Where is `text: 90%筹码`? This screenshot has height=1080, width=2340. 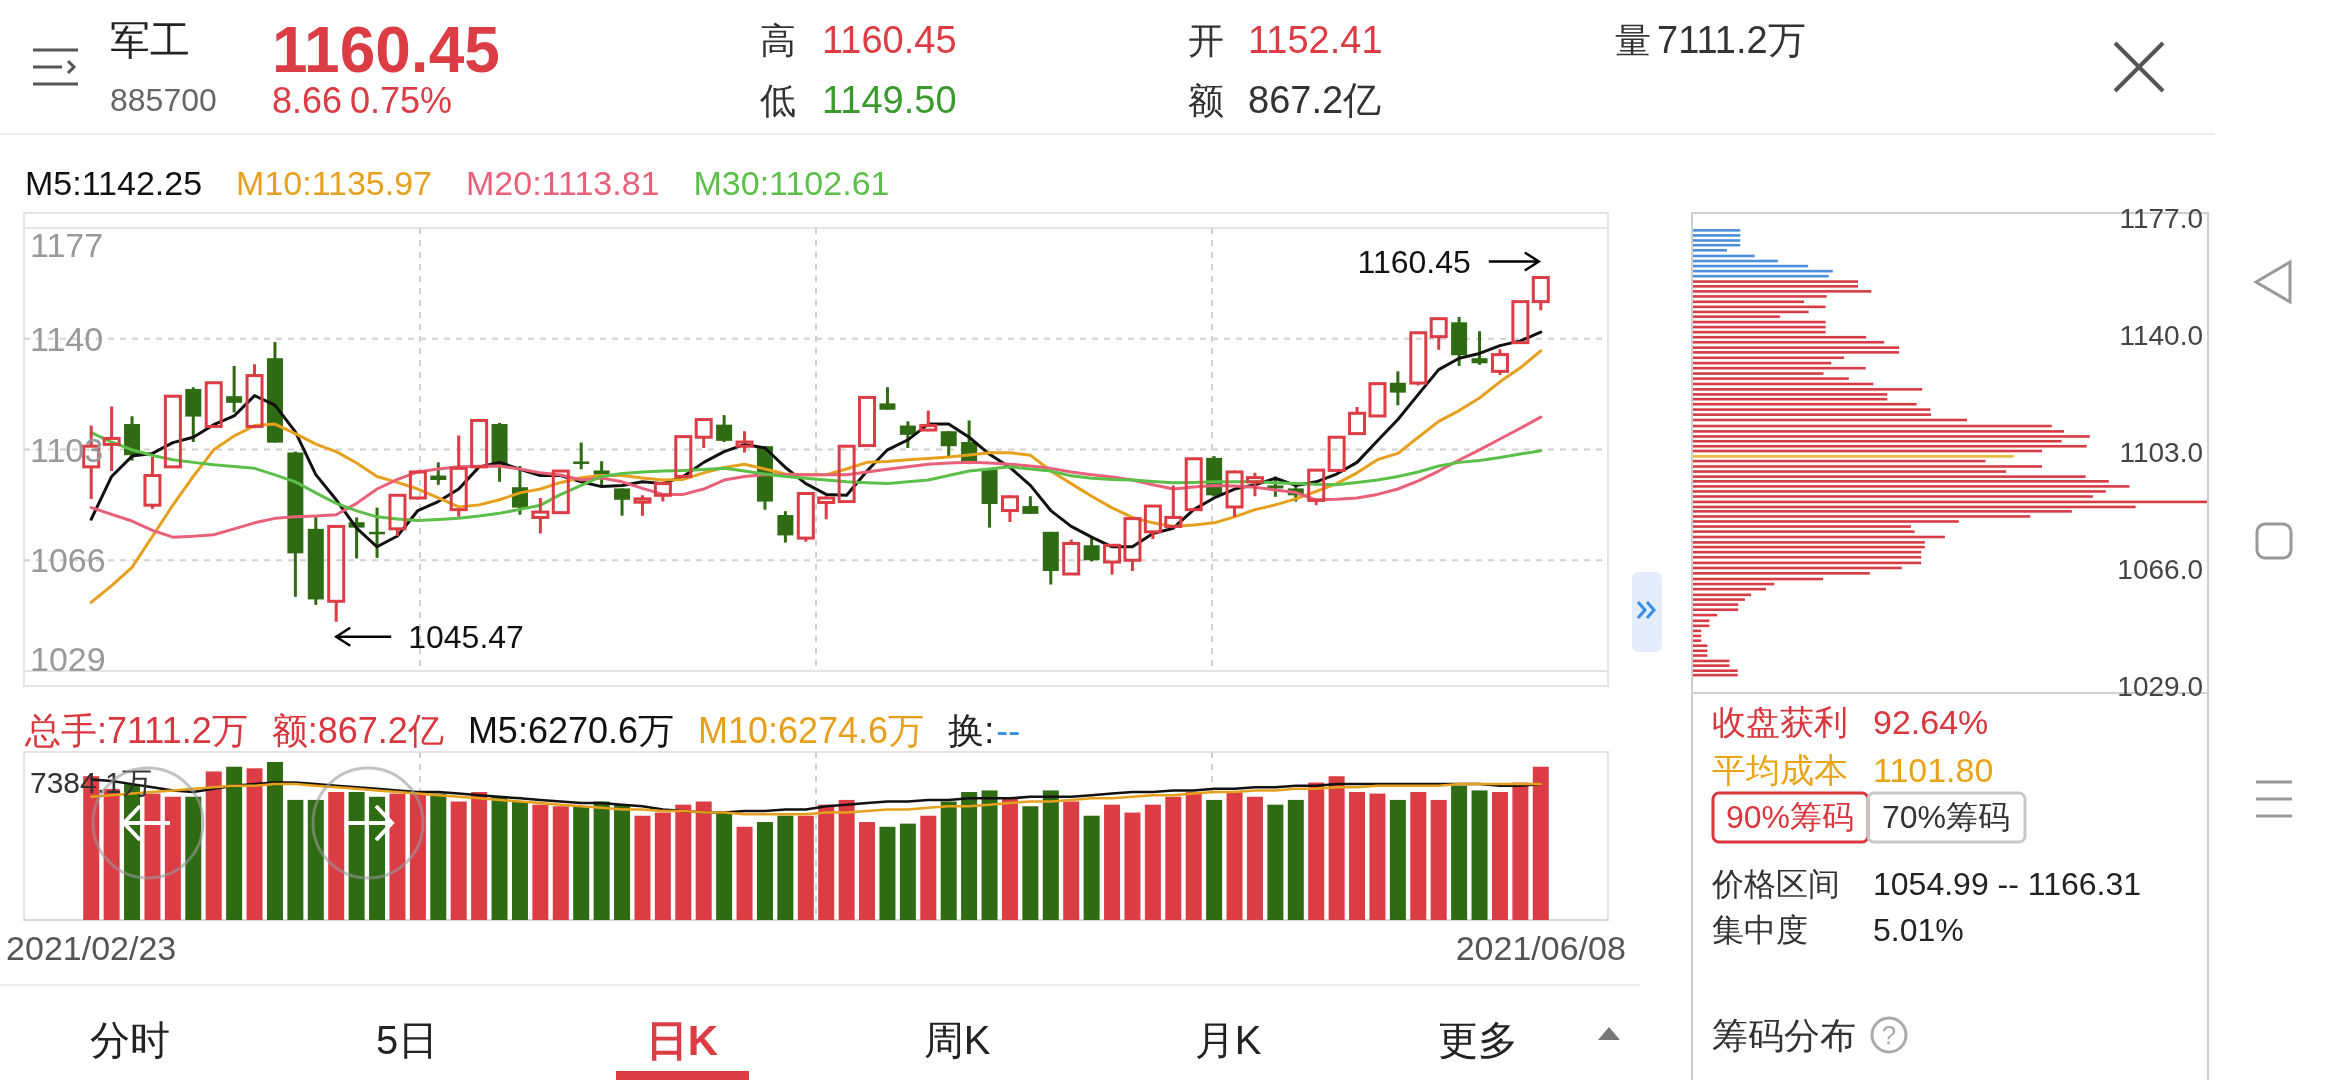 text: 90%筹码 is located at coordinates (1790, 817).